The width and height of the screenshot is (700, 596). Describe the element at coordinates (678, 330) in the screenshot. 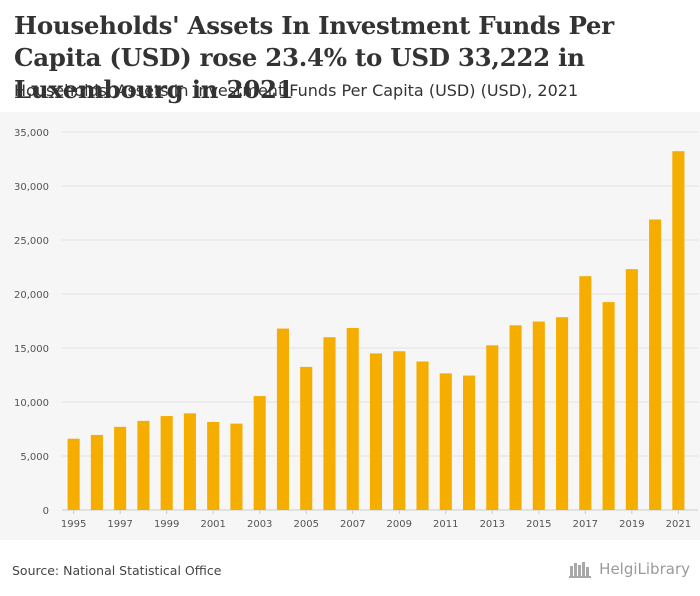

I see `bar-2021` at that location.